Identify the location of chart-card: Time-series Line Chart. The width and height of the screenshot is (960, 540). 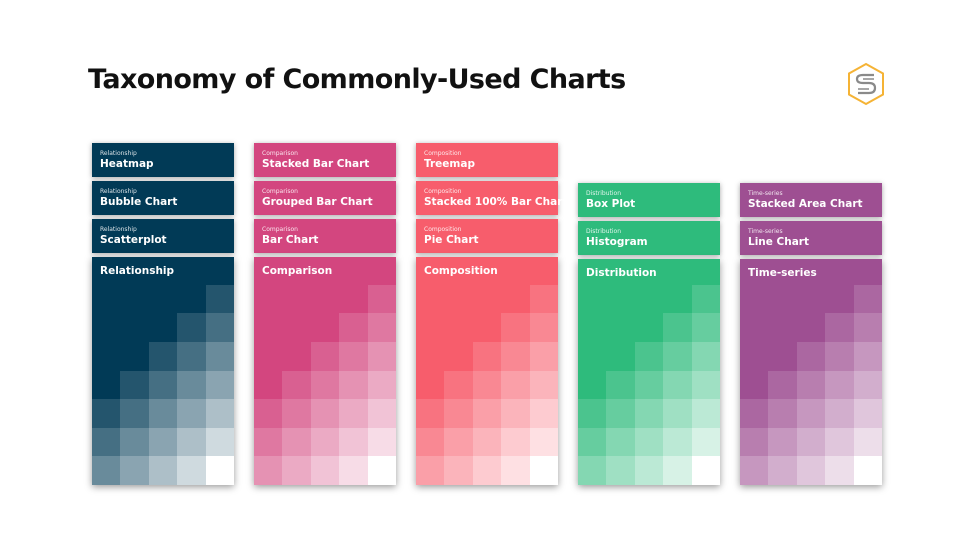
(811, 238).